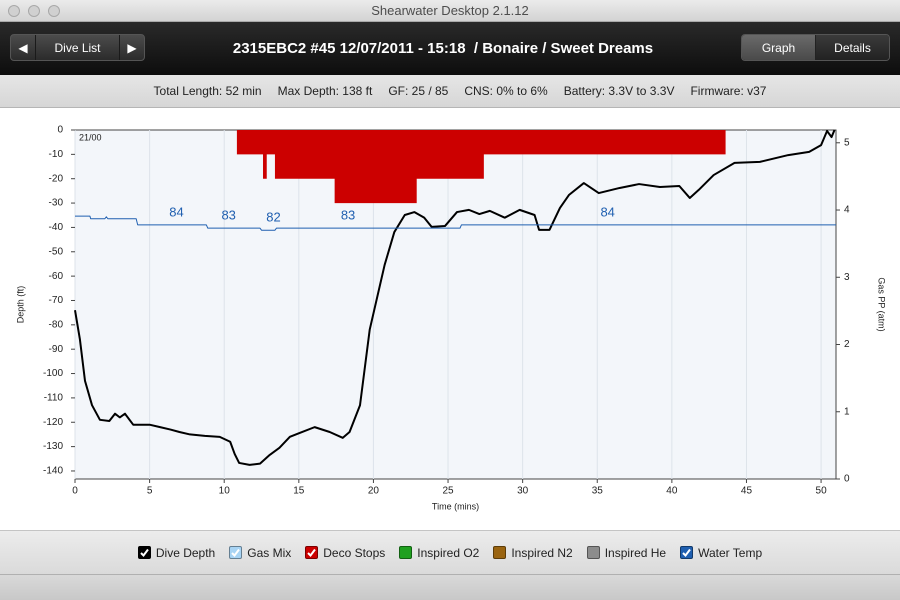 The image size is (900, 600). I want to click on legend-item: Inspired N2, so click(533, 552).